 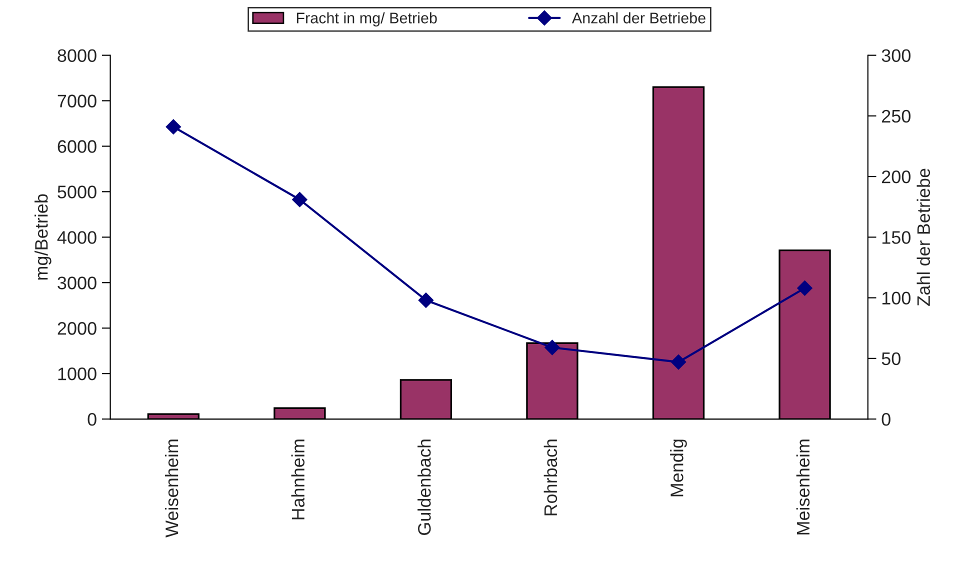 What do you see at coordinates (76, 237) in the screenshot?
I see `y-tick-label: 4000` at bounding box center [76, 237].